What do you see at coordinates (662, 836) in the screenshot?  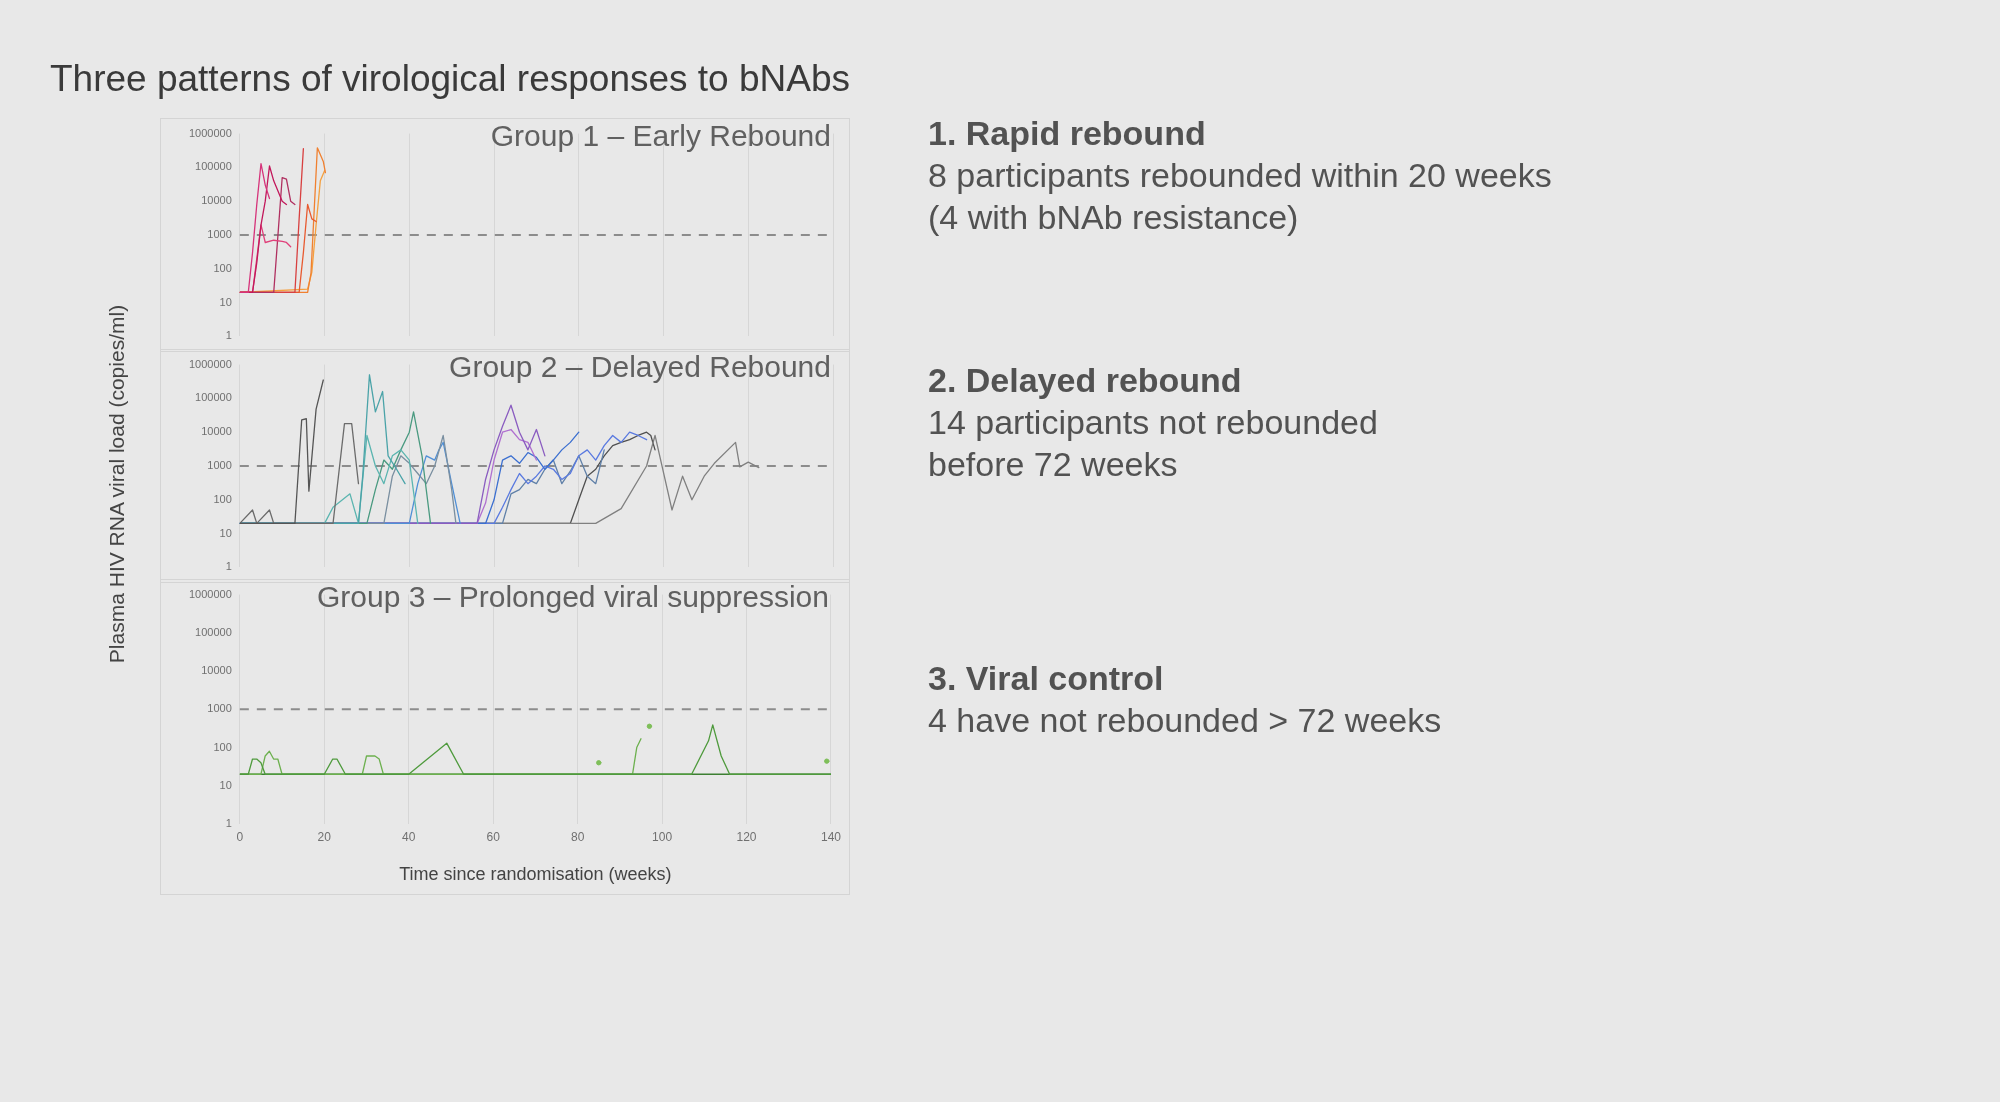 I see `x-tick-label: 100` at bounding box center [662, 836].